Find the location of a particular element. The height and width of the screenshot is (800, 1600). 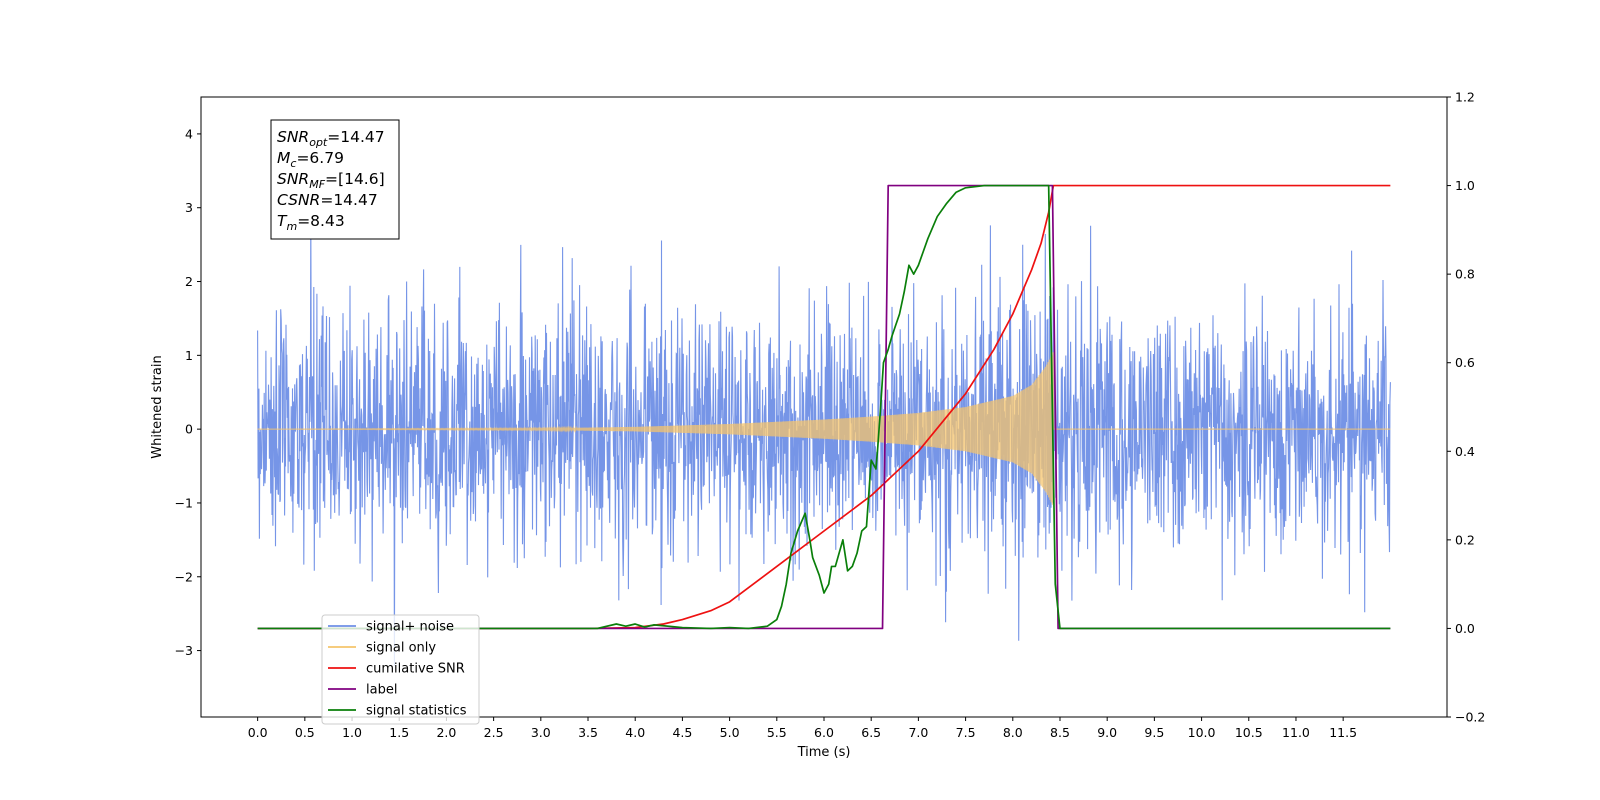

y-tick-label-right: 0.2 is located at coordinates (1465, 539).